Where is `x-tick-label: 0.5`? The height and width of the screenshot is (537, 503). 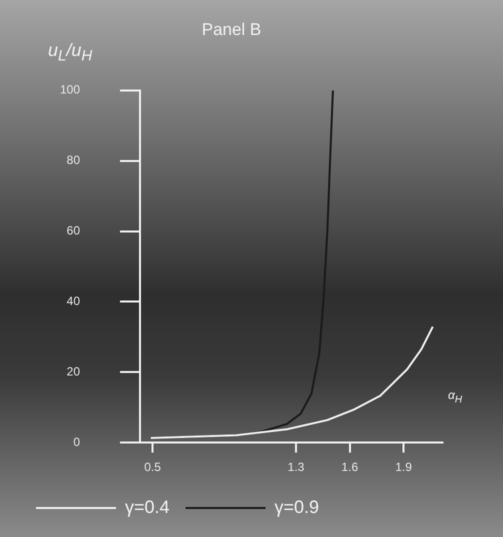 x-tick-label: 0.5 is located at coordinates (153, 467).